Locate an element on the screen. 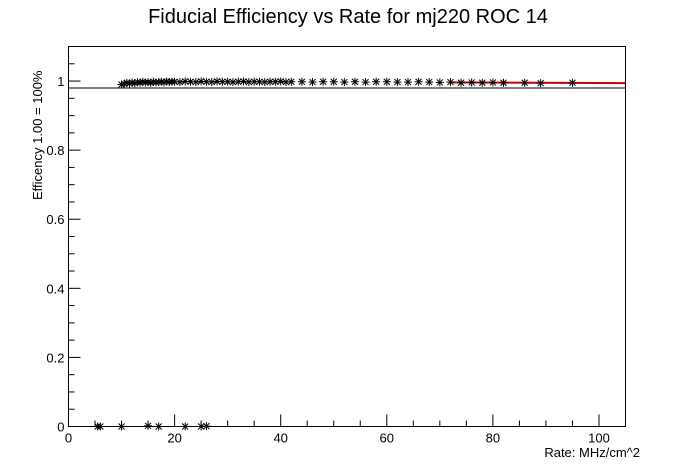 Image resolution: width=696 pixels, height=474 pixels. y-tick-label: 0.6 is located at coordinates (55, 219).